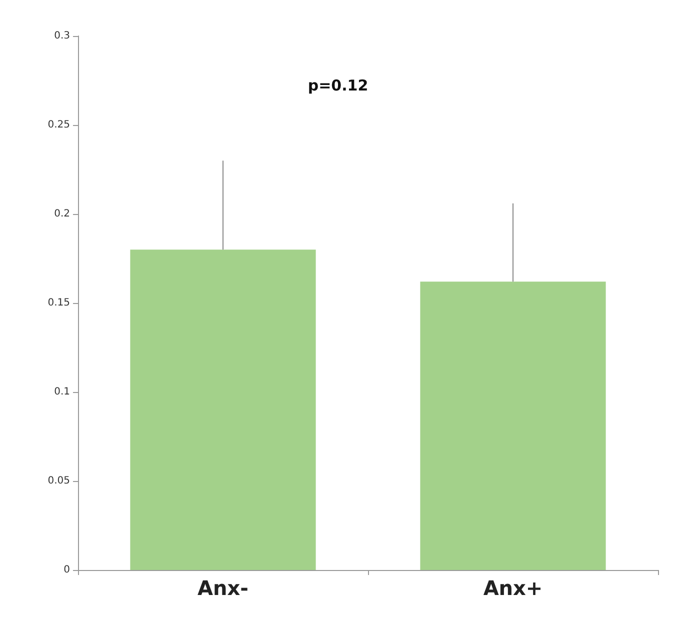  Describe the element at coordinates (59, 125) in the screenshot. I see `y-tick-label: 0.25` at that location.